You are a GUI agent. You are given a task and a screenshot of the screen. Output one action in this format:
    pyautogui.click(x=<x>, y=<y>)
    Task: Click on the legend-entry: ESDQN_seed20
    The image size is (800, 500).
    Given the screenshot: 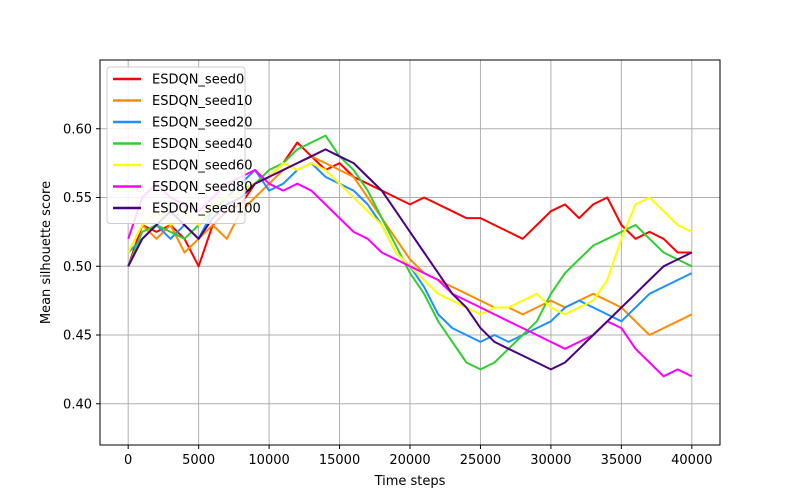 What is the action you would take?
    pyautogui.click(x=202, y=123)
    